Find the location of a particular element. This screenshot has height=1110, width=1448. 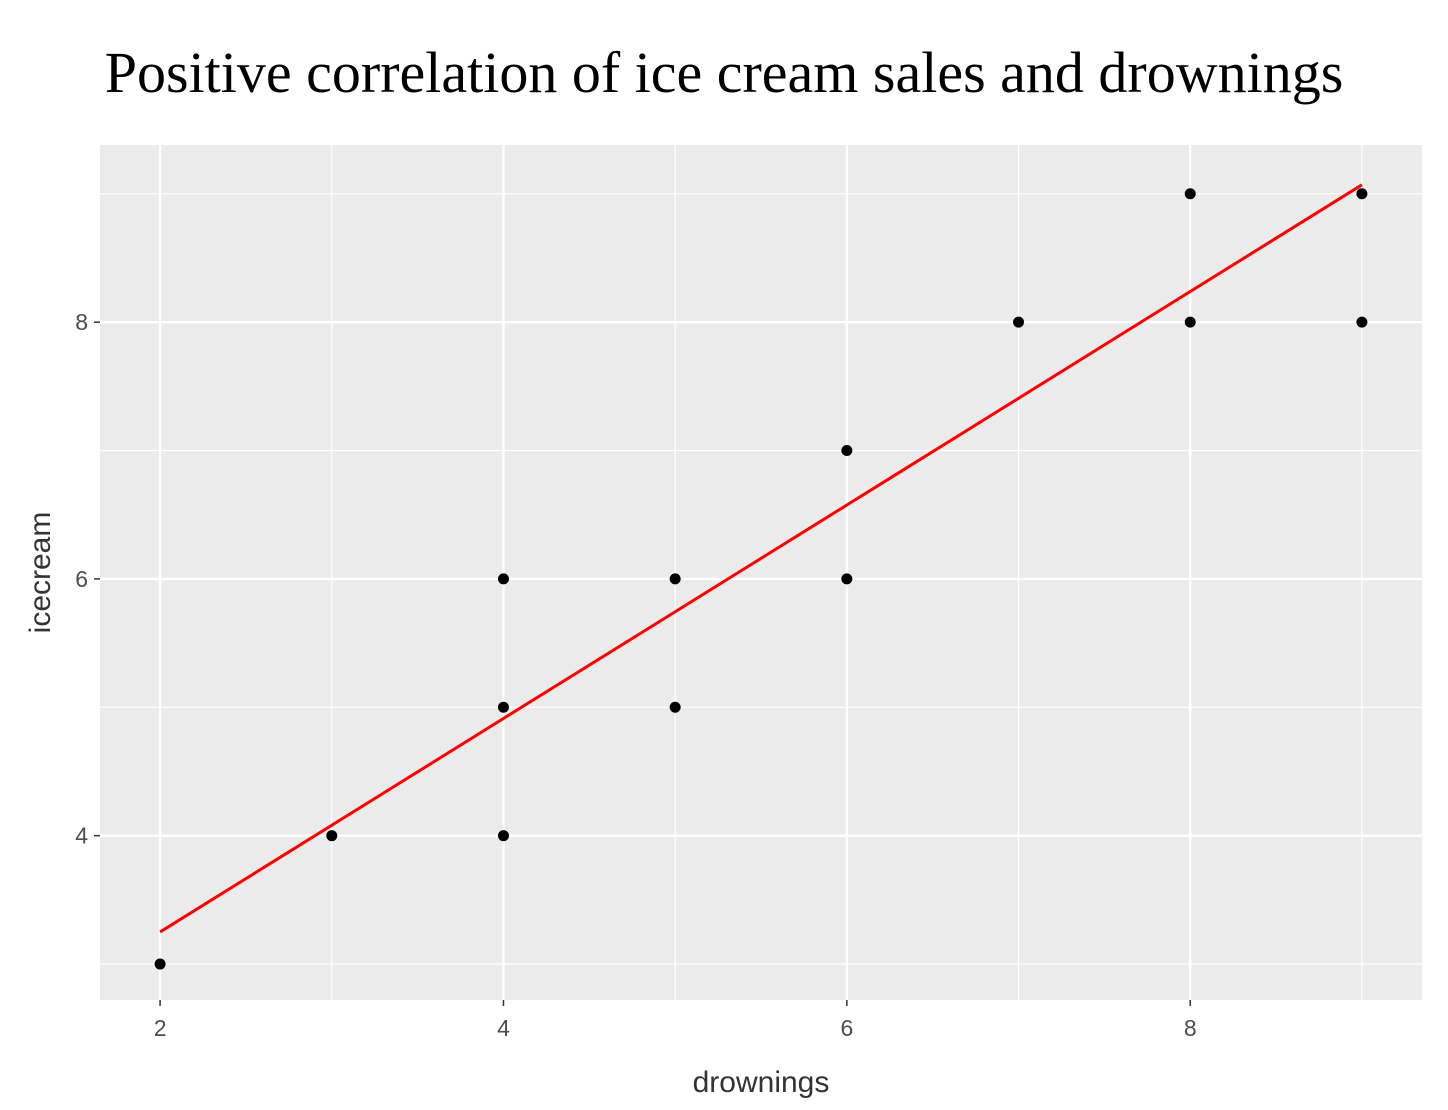

x-tick-label: 6 is located at coordinates (846, 1028).